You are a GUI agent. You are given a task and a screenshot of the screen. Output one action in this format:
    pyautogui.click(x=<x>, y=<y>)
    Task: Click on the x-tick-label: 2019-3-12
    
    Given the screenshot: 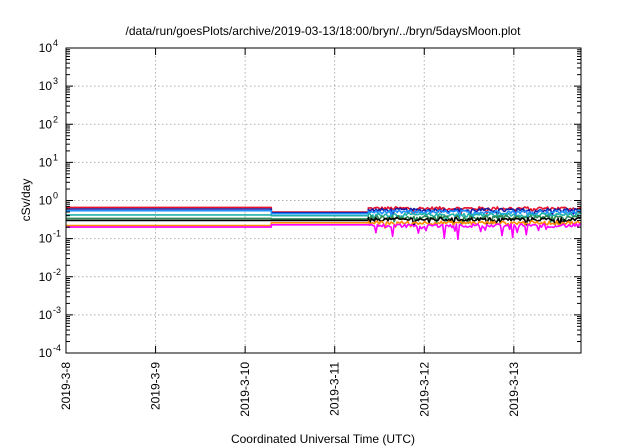 What is the action you would take?
    pyautogui.click(x=424, y=389)
    